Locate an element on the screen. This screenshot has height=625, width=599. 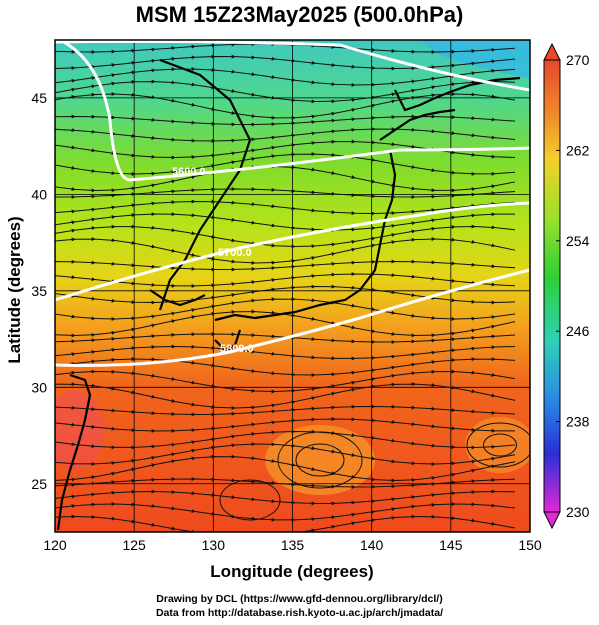
x-axis-ticks: 120 125 130 135 140 145 150 is located at coordinates (292, 545).